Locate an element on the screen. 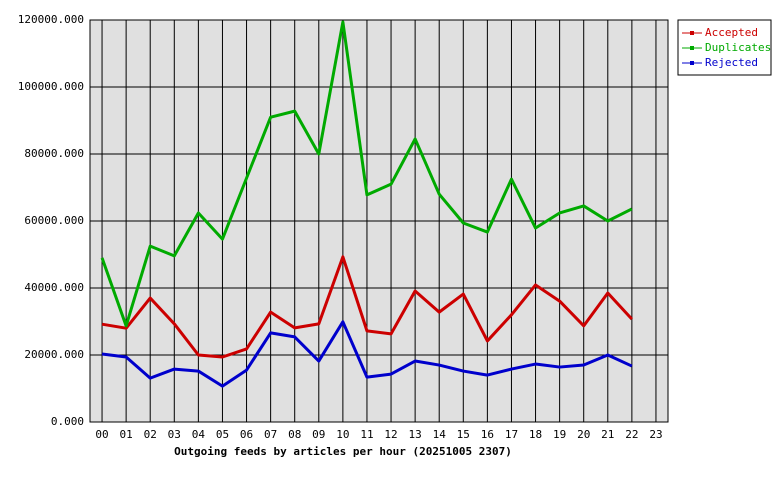 This screenshot has height=480, width=780. y-tick-label: 60000.000 is located at coordinates (54, 220).